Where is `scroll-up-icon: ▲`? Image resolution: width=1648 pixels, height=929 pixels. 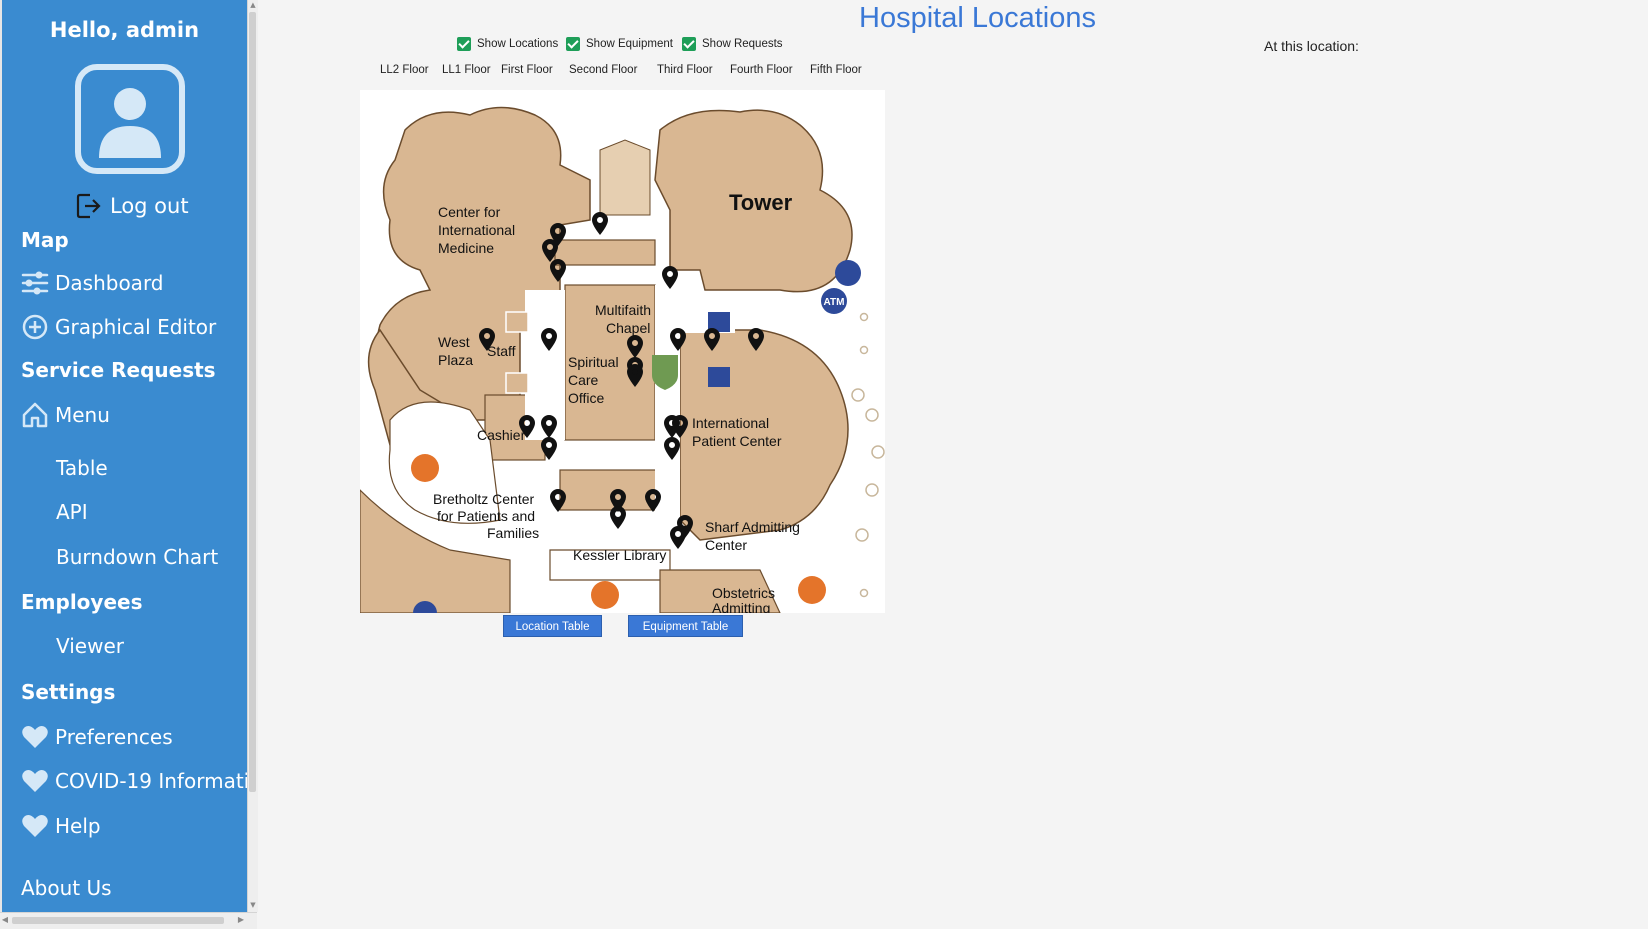 scroll-up-icon: ▲ is located at coordinates (253, 5).